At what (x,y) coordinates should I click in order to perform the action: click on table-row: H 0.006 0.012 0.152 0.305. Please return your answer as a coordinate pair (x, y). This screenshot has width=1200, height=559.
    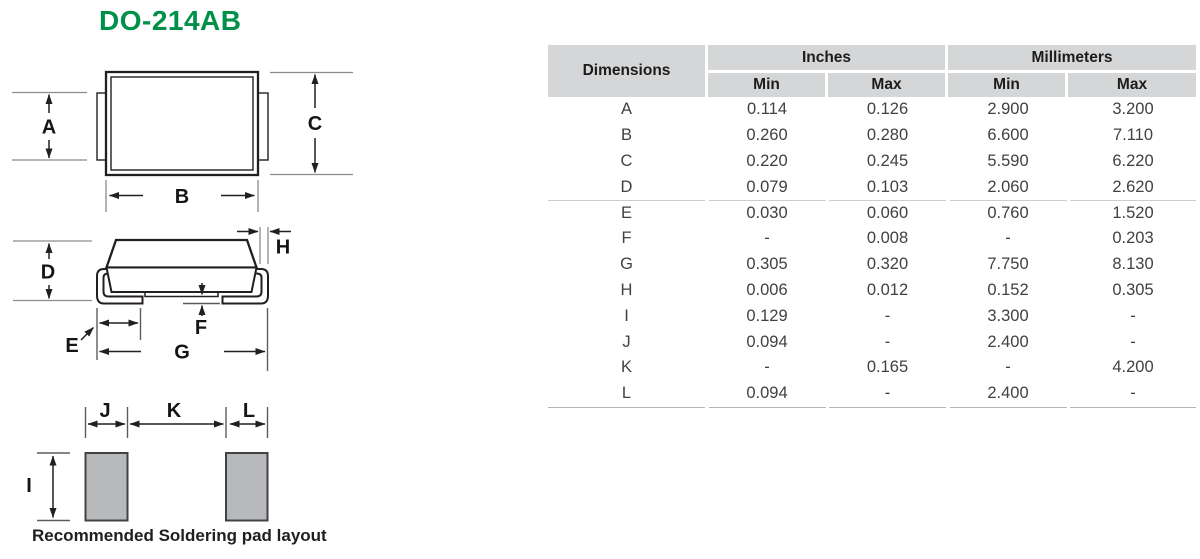
    Looking at the image, I should click on (872, 291).